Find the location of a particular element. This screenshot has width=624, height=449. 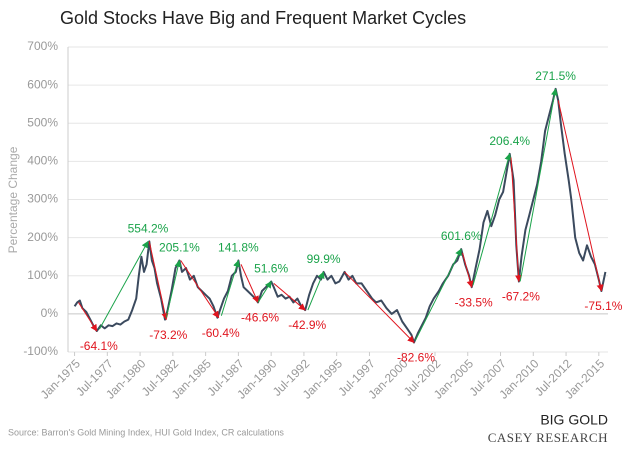

y-tick-label: 600% is located at coordinates (42, 84).